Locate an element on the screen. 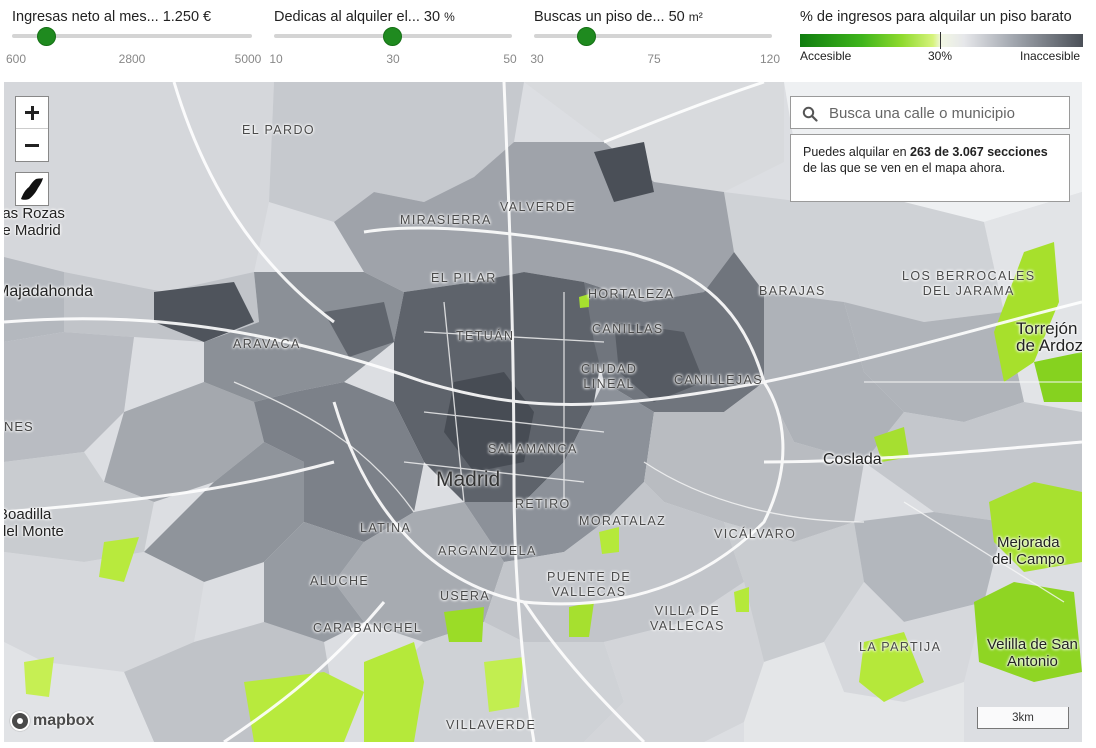 The height and width of the screenshot is (748, 1096). income-slider-title: Ingresas neto al mes... 1.250 € is located at coordinates (112, 17).